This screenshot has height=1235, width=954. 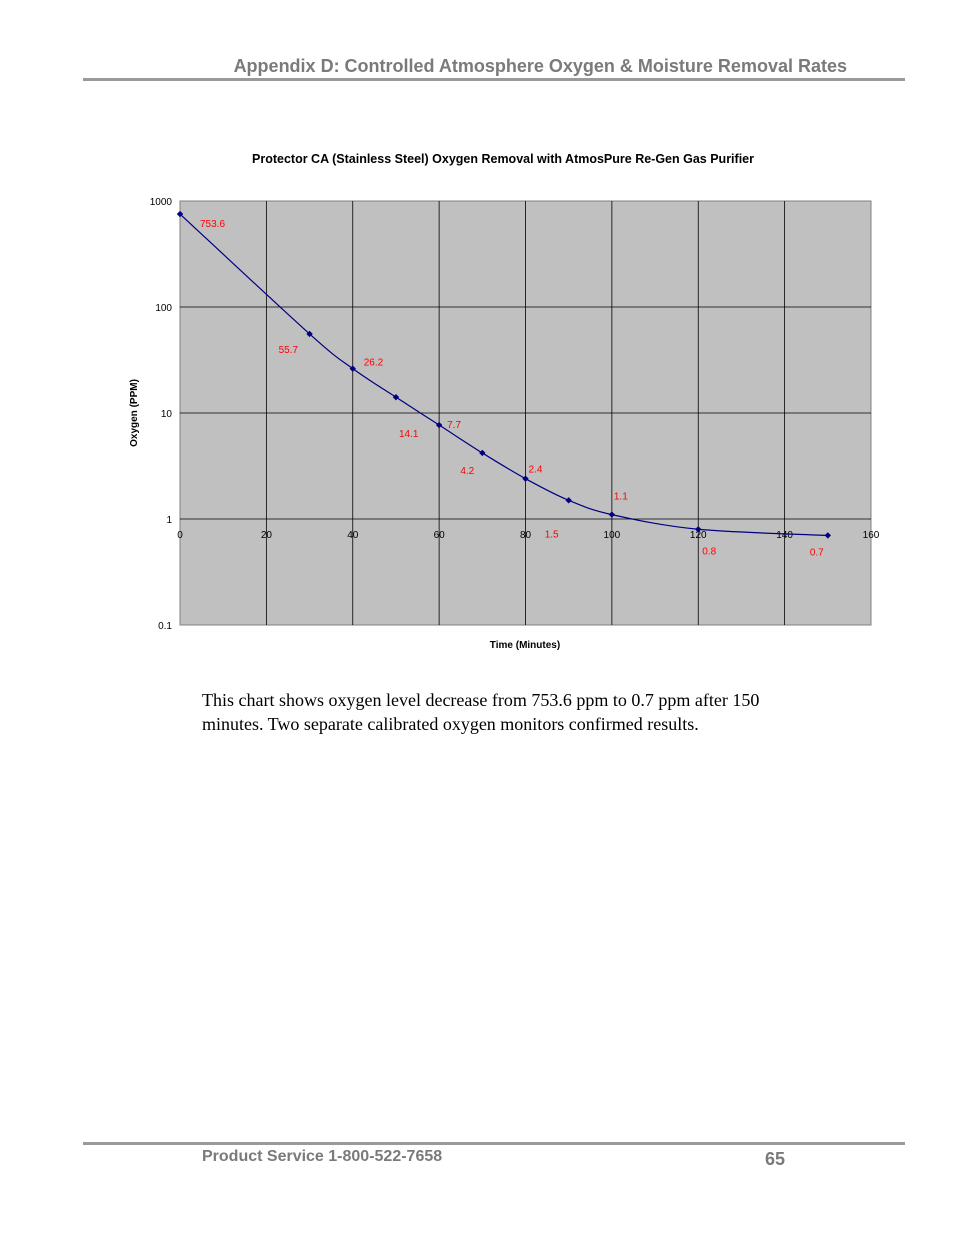 I want to click on data-label: 753.6, so click(x=212, y=224).